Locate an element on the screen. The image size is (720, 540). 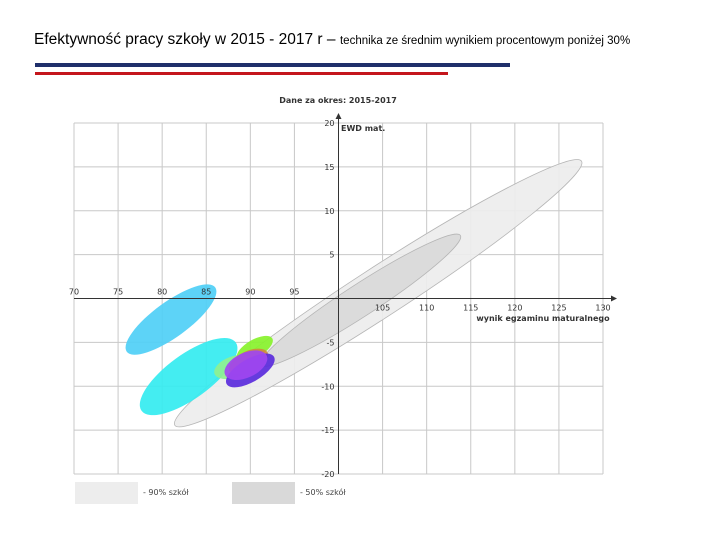
legend: - 90% szkół - 50% szkół is located at coordinates (210, 493).